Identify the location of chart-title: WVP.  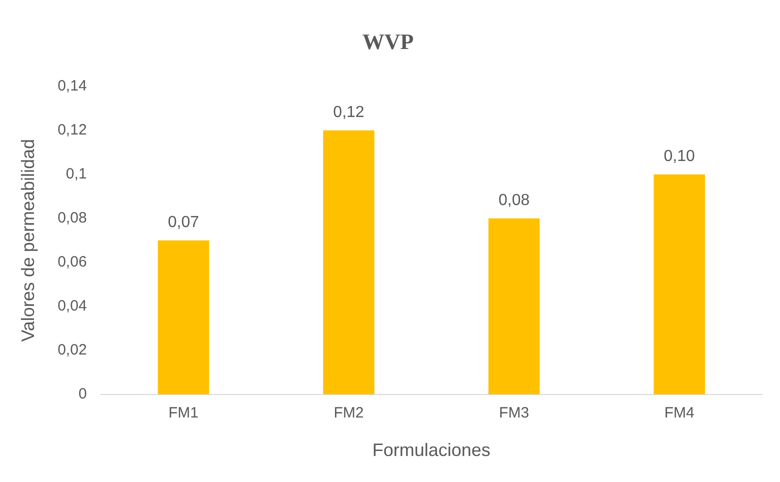
(388, 41).